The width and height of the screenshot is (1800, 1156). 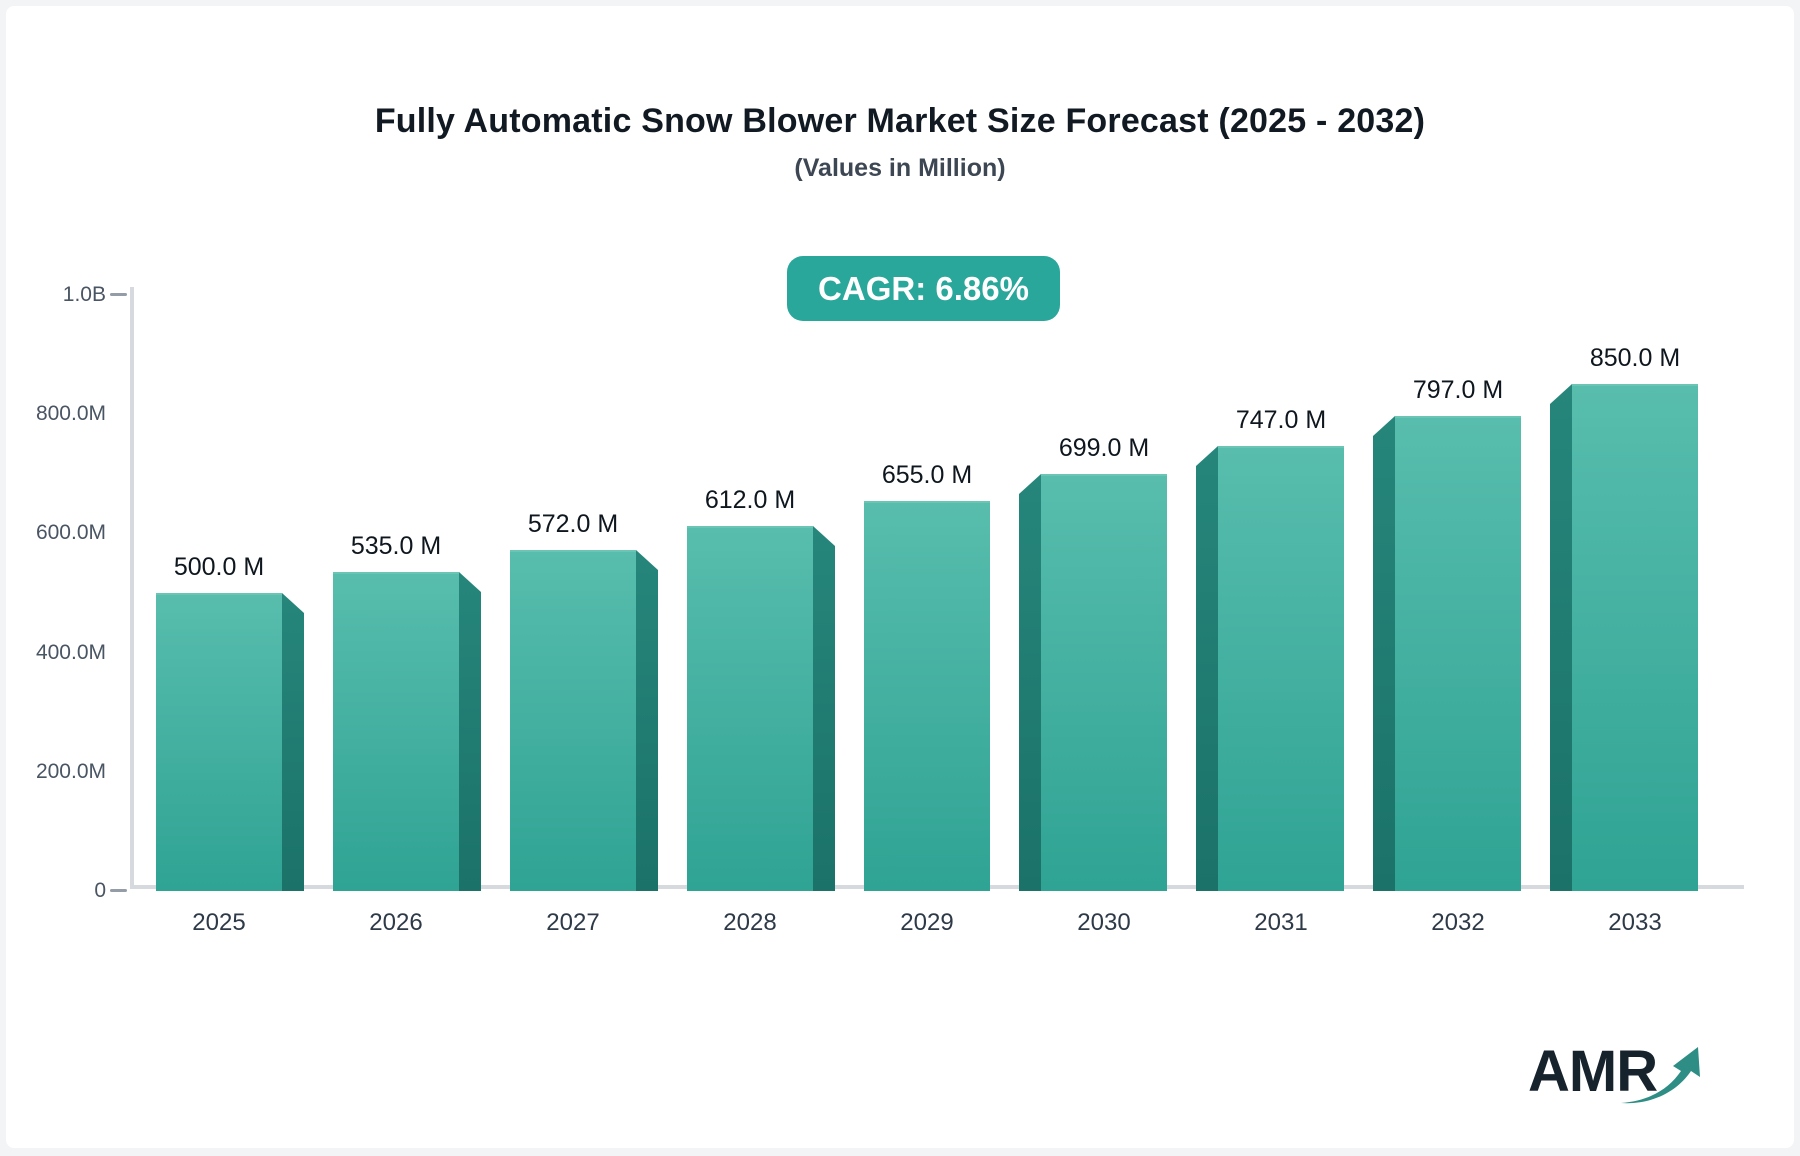 What do you see at coordinates (923, 288) in the screenshot?
I see `cagr-badge: CAGR: 6.86%` at bounding box center [923, 288].